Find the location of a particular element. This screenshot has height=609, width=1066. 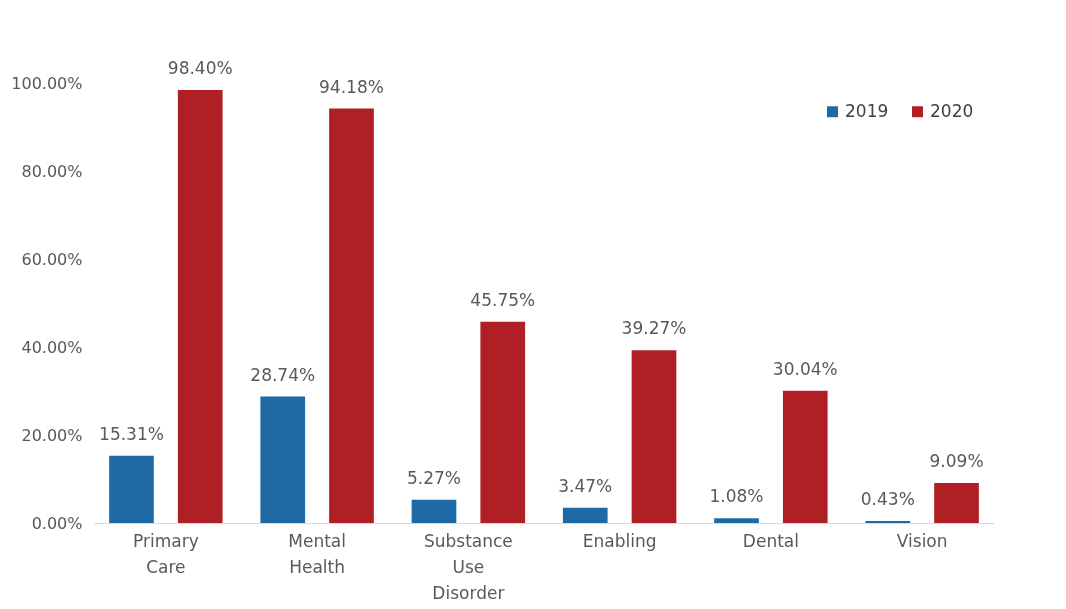

y-tick-label: 0.00% is located at coordinates (57, 523).